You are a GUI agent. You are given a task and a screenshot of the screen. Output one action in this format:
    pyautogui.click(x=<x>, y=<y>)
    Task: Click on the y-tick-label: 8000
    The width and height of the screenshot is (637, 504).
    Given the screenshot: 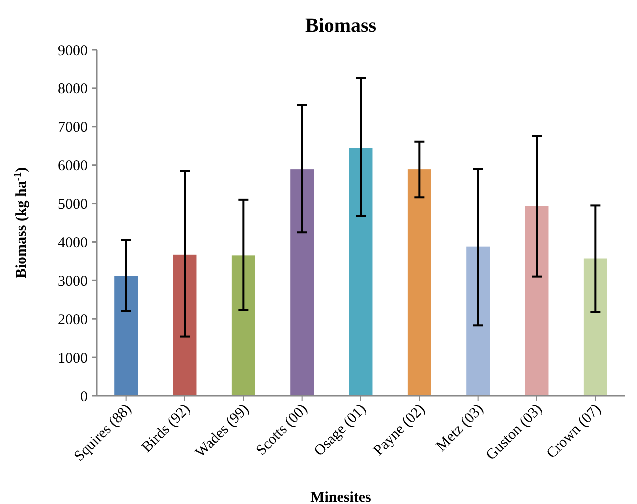 What is the action you would take?
    pyautogui.click(x=73, y=90)
    